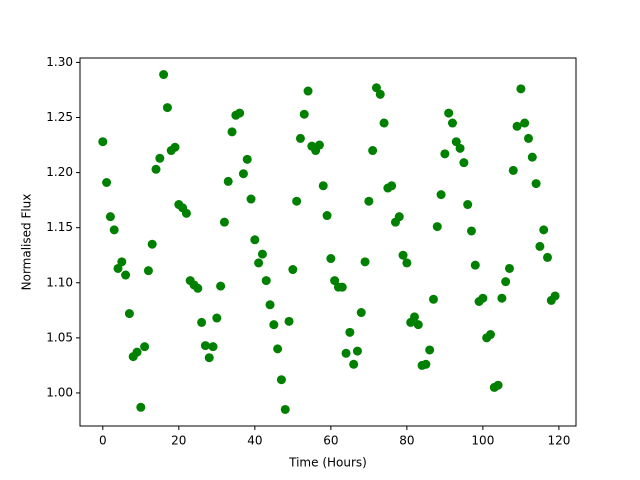 This screenshot has height=480, width=640. Describe the element at coordinates (330, 441) in the screenshot. I see `x-tick-label: 60` at that location.